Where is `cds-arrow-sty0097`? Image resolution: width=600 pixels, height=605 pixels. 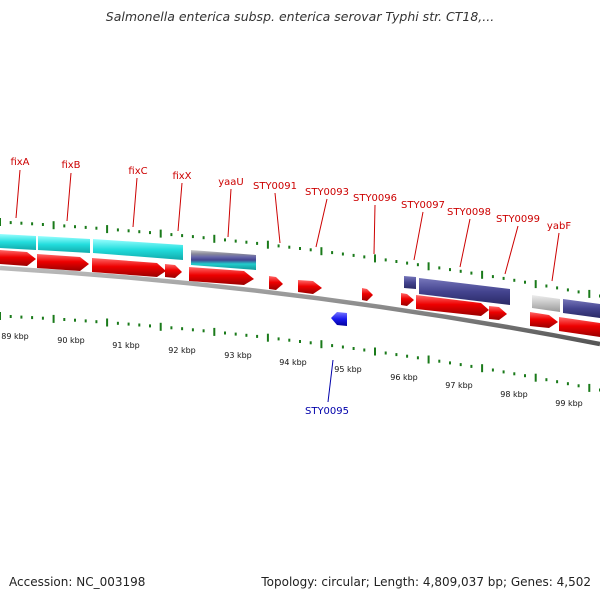
cds-arrow-sty0097 is located at coordinates (407, 299).